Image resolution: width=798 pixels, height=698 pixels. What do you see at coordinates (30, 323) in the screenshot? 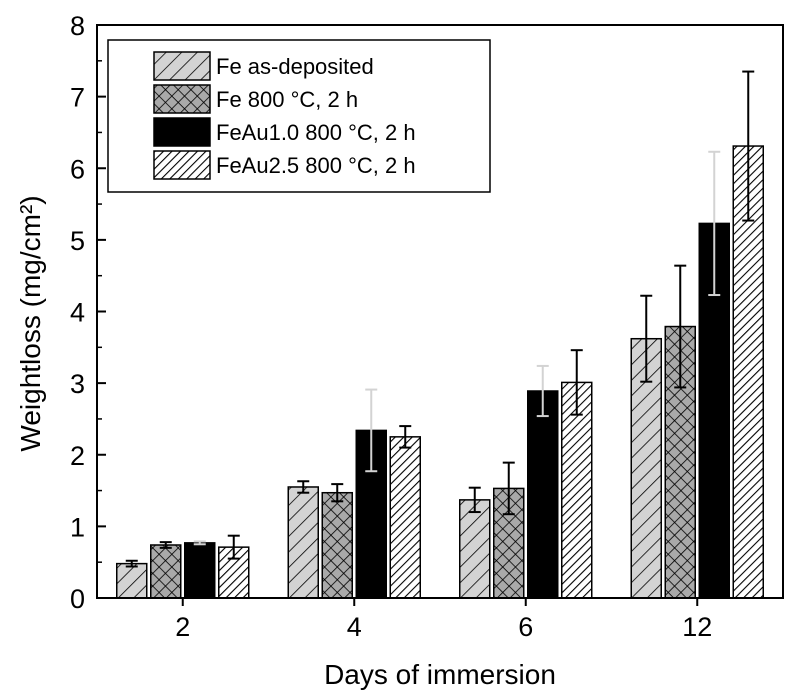
I see `y-axis-title: Weightloss (mg/cm²)` at bounding box center [30, 323].